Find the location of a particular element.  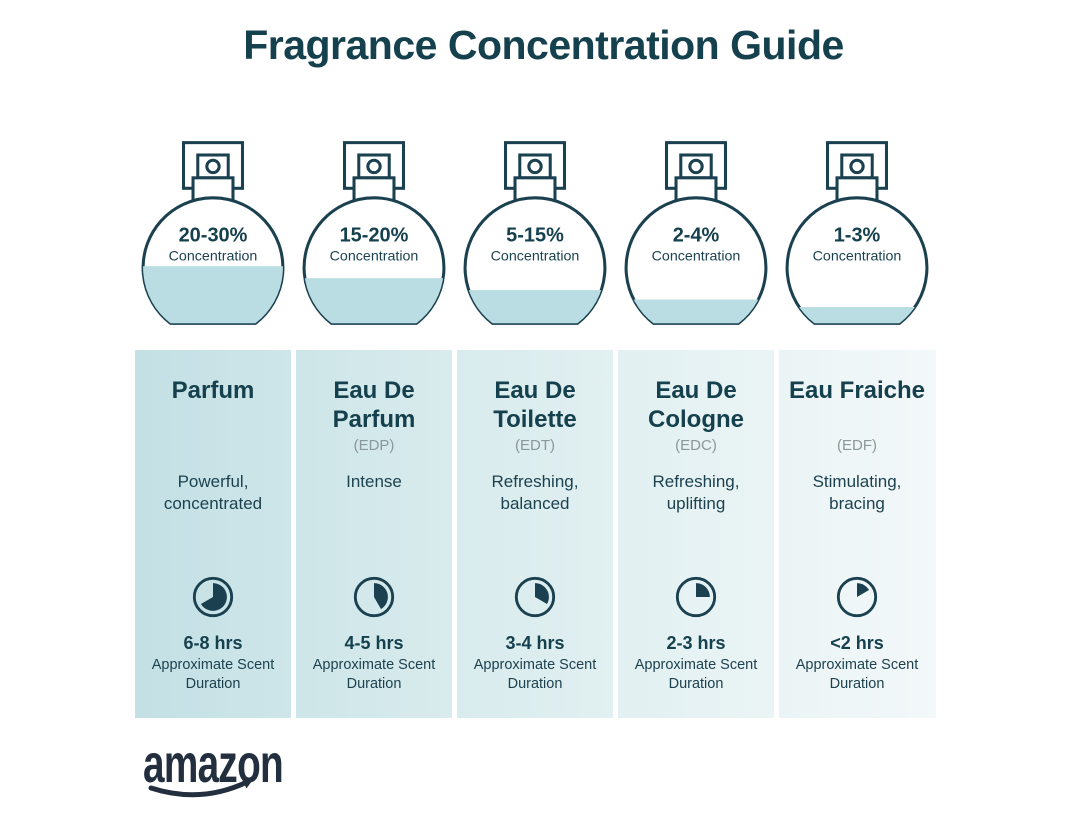

perfume-bottle-icon: 20-30% Concentration is located at coordinates (213, 233).